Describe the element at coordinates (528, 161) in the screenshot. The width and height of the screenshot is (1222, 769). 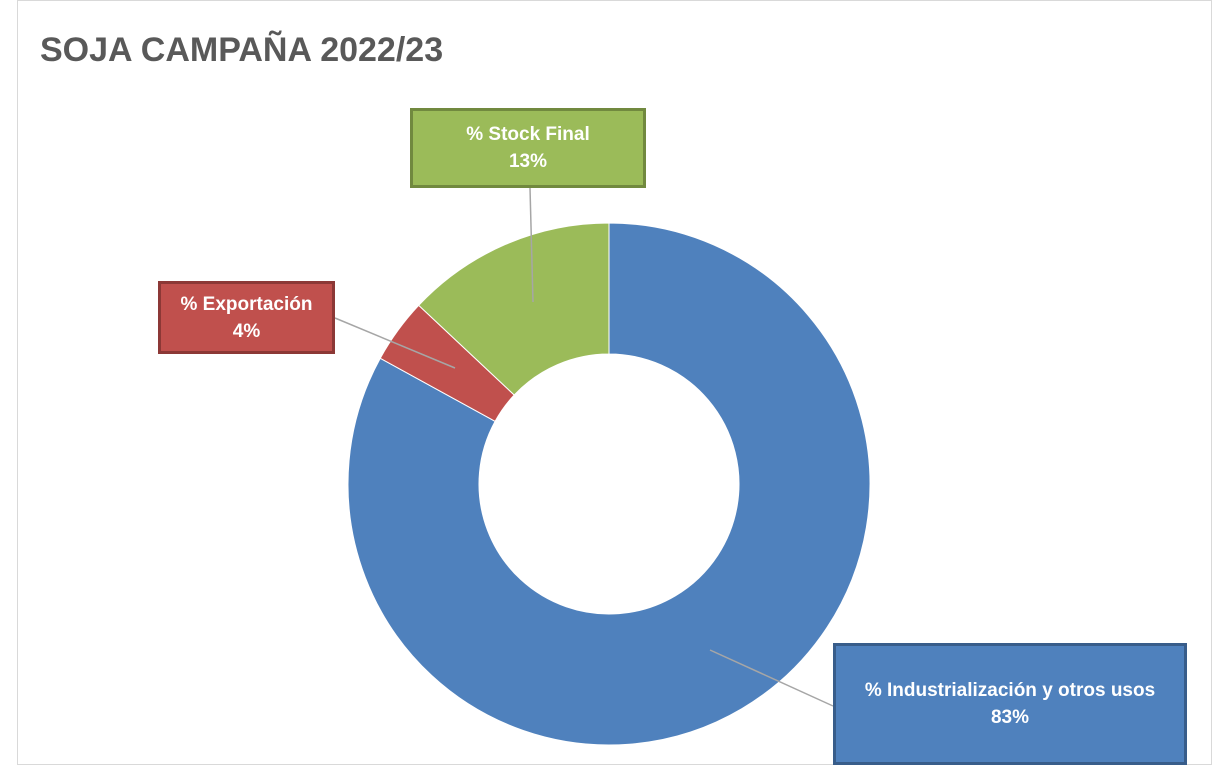
I see `label-value: 13%` at that location.